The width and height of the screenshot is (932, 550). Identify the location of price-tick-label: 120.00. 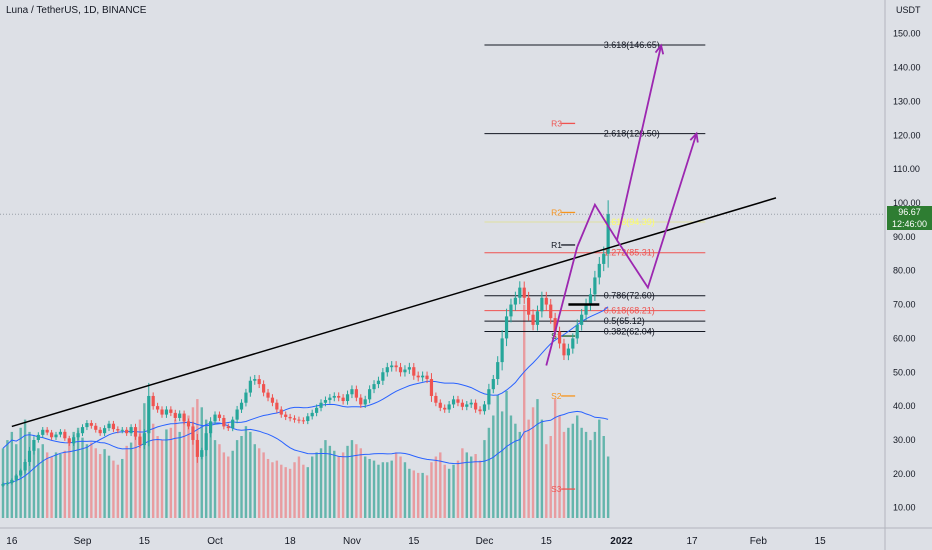
(907, 135).